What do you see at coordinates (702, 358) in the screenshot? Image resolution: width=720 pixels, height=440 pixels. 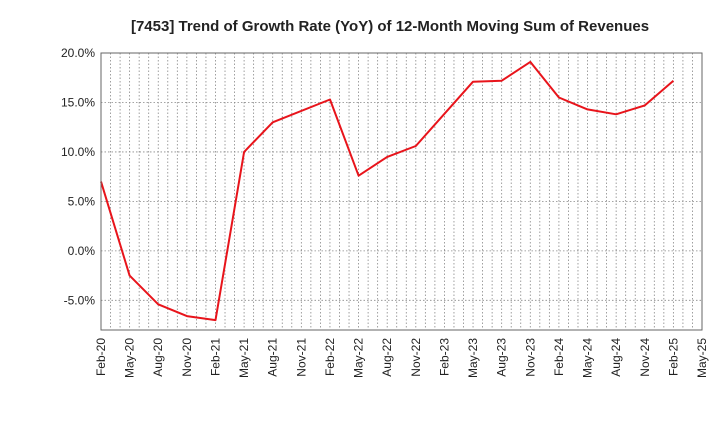 I see `x-tick-label: May-25` at bounding box center [702, 358].